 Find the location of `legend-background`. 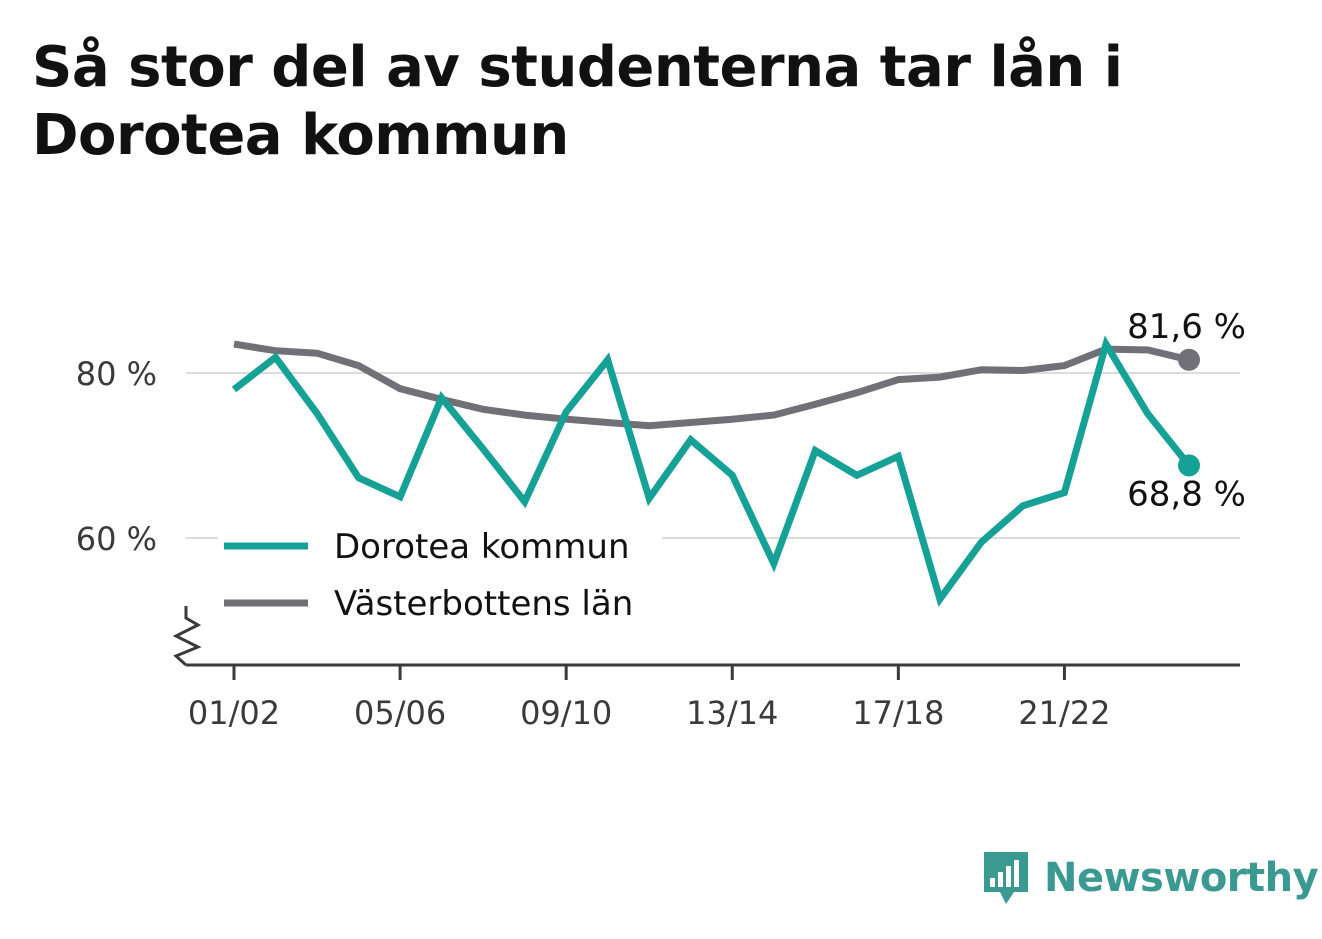

legend-background is located at coordinates (440, 585).